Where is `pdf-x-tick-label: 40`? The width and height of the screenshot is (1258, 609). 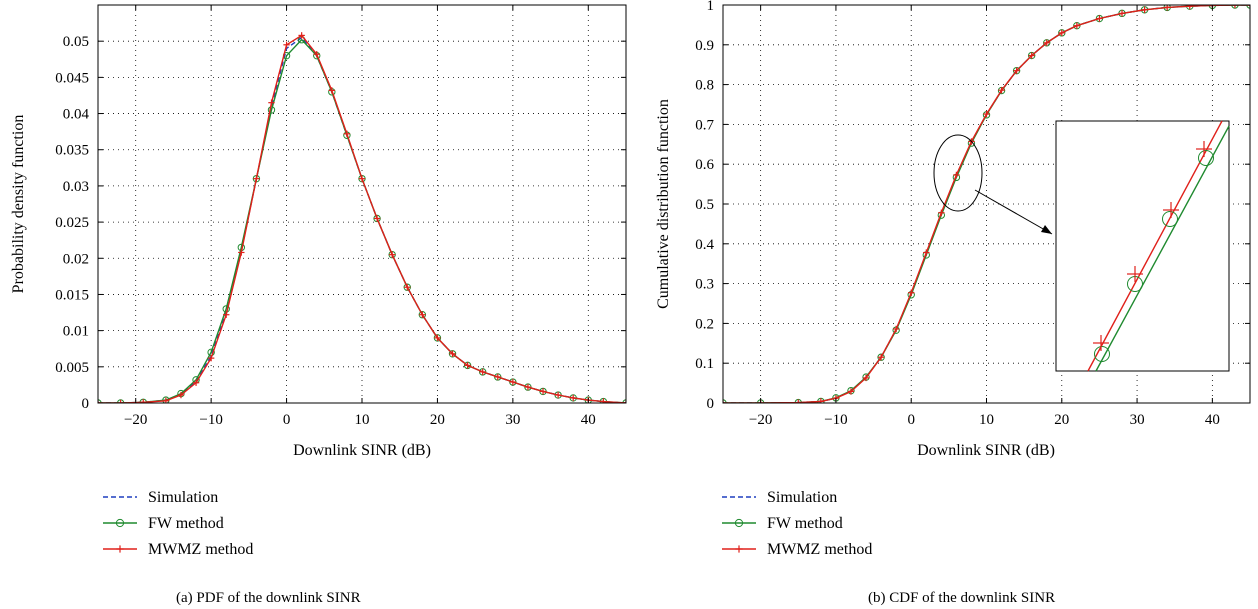 pdf-x-tick-label: 40 is located at coordinates (588, 420).